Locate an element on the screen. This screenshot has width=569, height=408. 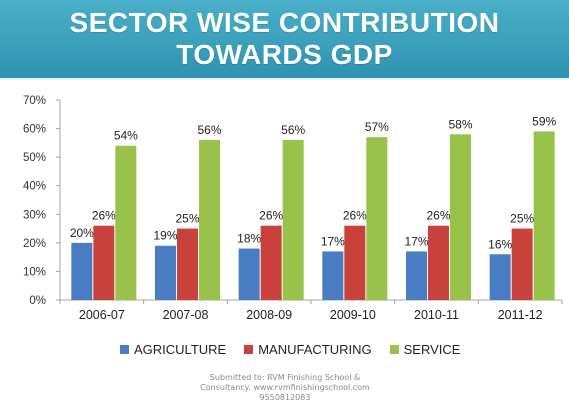
x-category-label: 2008-09 is located at coordinates (269, 315).